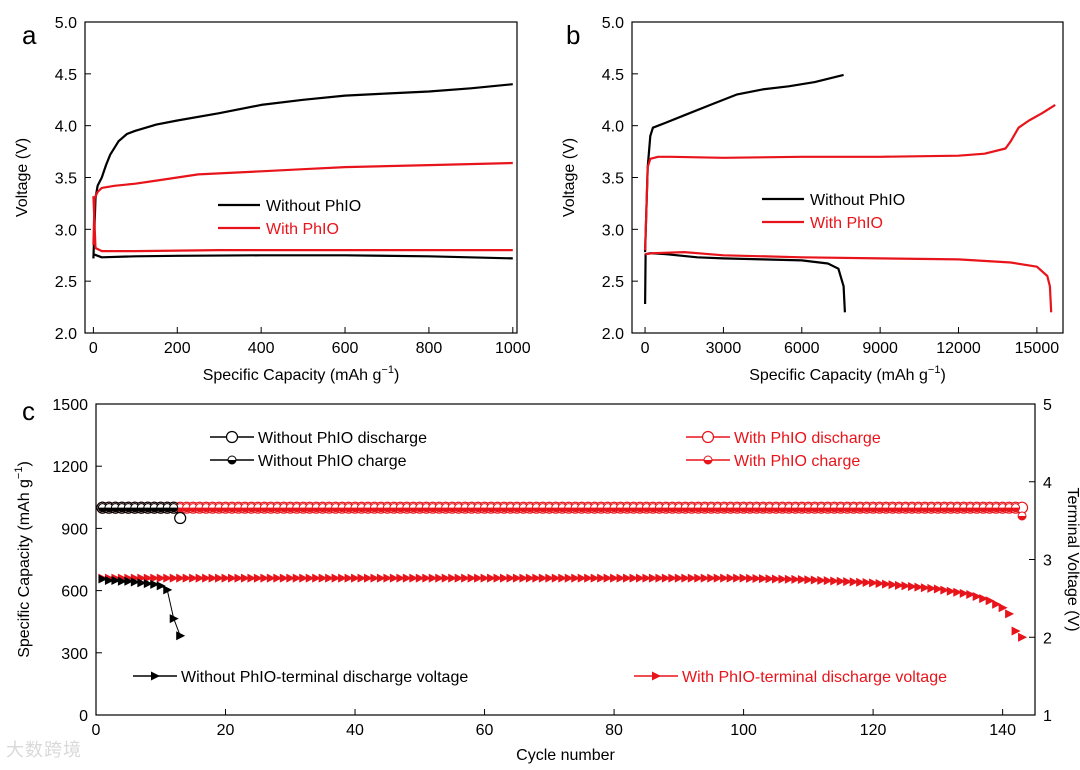 Image resolution: width=1080 pixels, height=770 pixels. What do you see at coordinates (355, 730) in the screenshot?
I see `panel-c-x-tick-label: 40` at bounding box center [355, 730].